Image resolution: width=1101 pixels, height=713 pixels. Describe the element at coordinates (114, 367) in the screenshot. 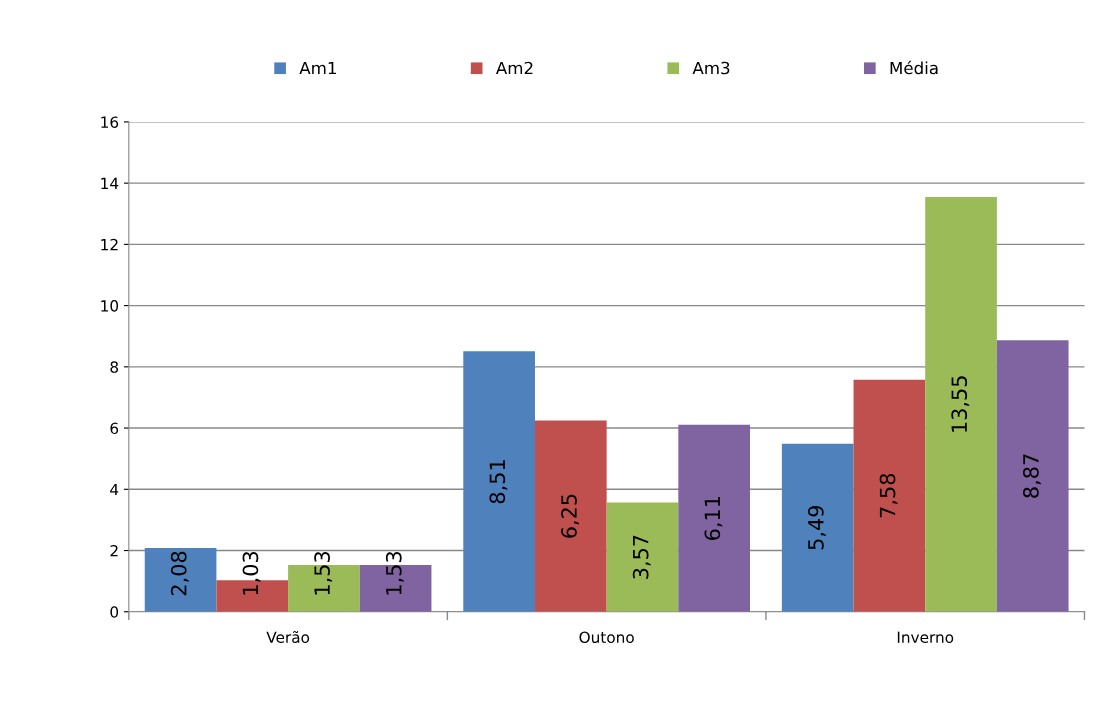

I see `y-tick-label: 8` at that location.